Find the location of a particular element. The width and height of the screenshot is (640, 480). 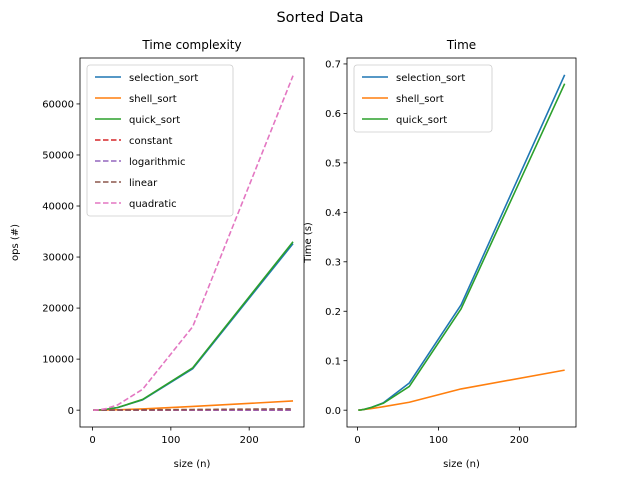

y-tick-label: 0.2 is located at coordinates (333, 312).